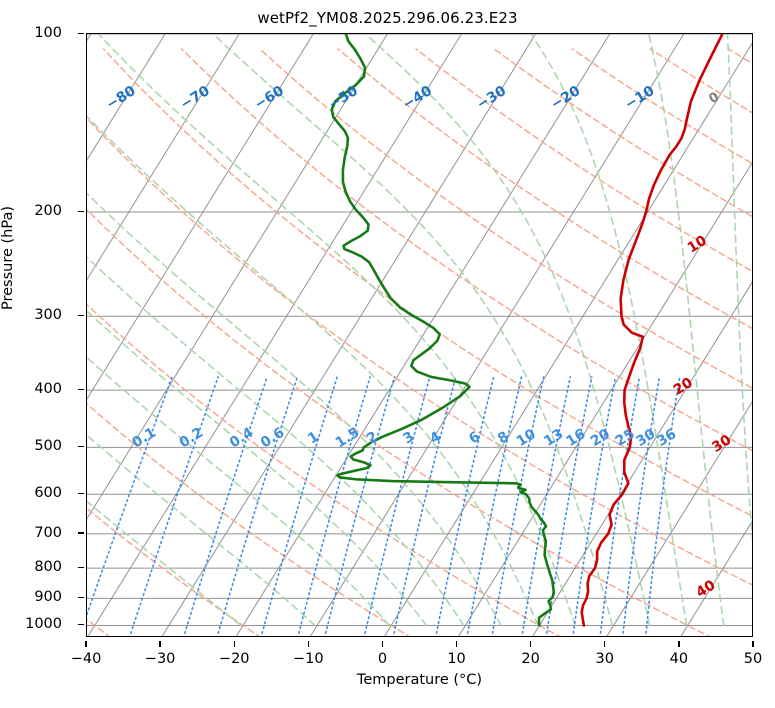  I want to click on isotherm-label--20: −20, so click(565, 98).